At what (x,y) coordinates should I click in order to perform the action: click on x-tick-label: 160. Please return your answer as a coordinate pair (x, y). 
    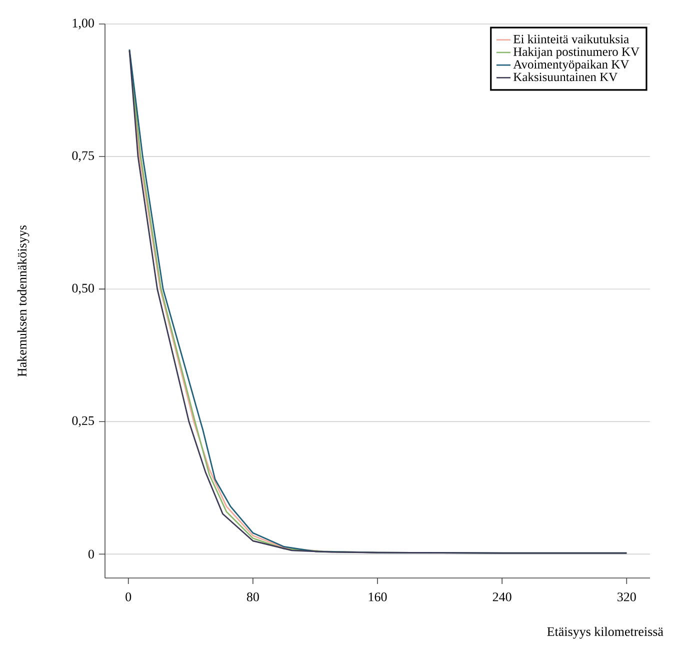
    Looking at the image, I should click on (377, 597).